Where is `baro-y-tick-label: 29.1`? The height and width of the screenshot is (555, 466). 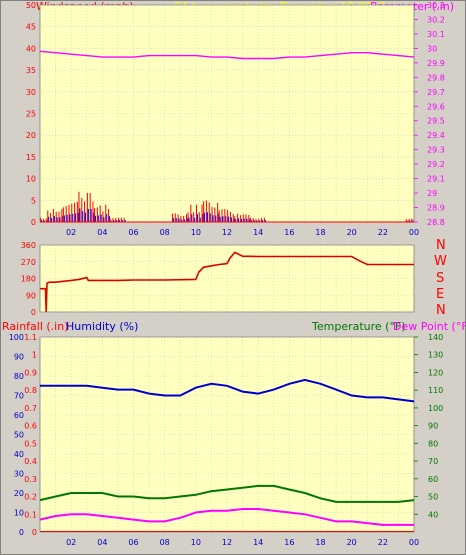
baro-y-tick-label: 29.1 is located at coordinates (436, 179).